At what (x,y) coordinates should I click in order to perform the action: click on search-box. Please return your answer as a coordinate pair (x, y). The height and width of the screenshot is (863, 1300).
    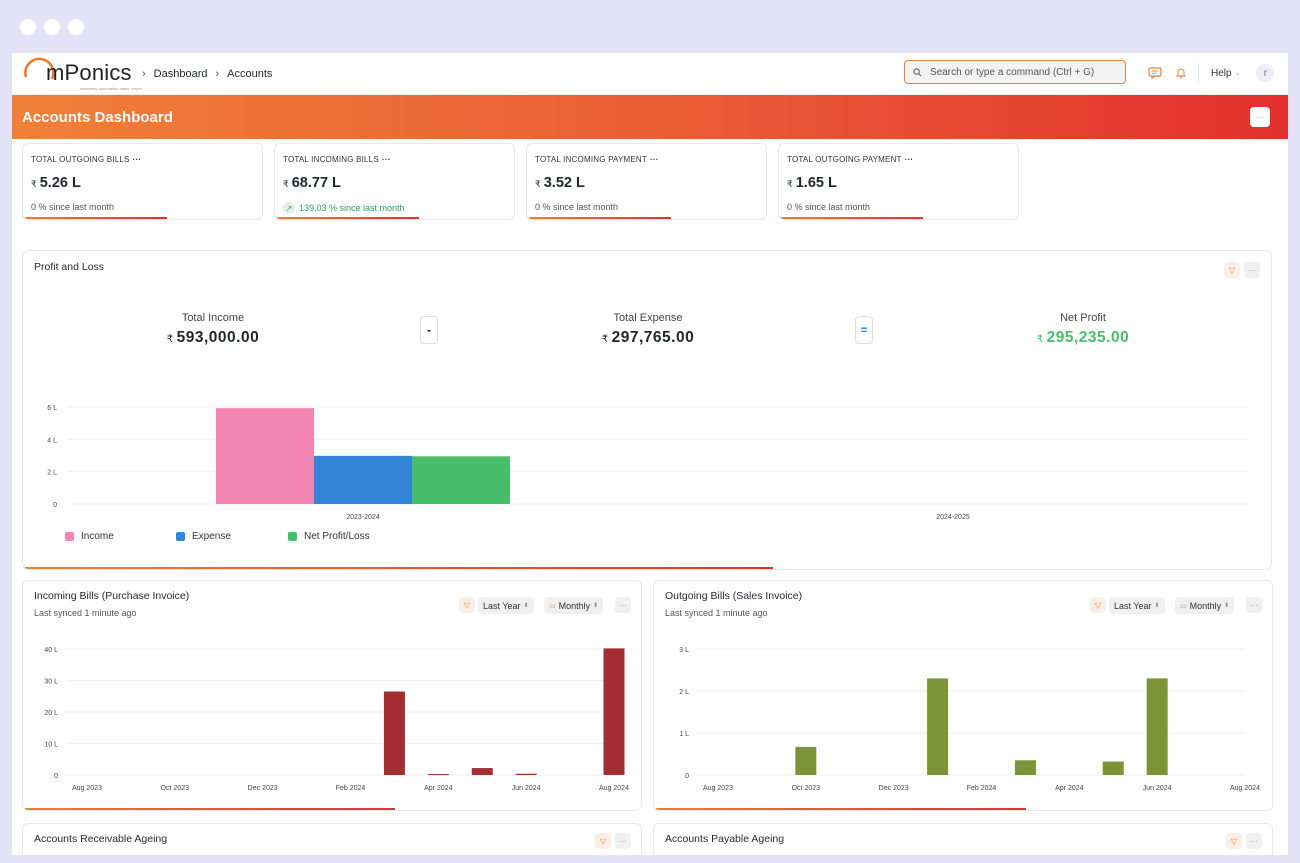
    Looking at the image, I should click on (1015, 72).